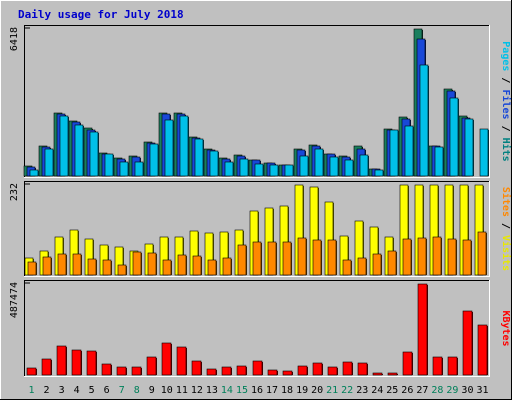  What do you see at coordinates (505, 328) in the screenshot?
I see `panel-legend-label: KBytes` at bounding box center [505, 328].